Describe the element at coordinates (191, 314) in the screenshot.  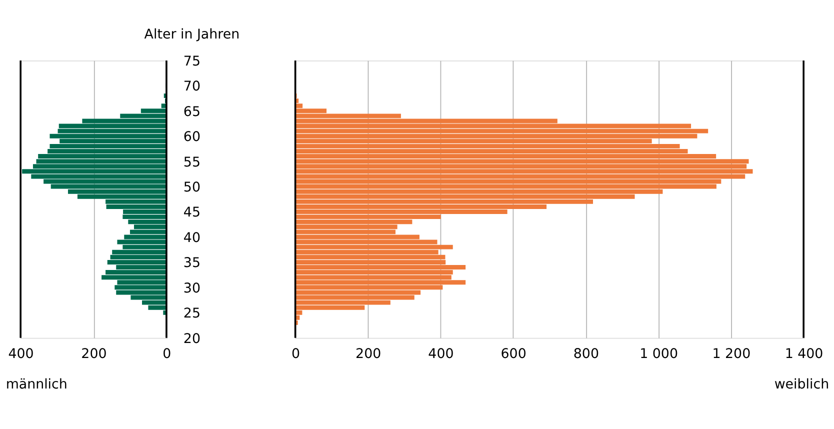
I see `y-tick-label: 25` at that location.